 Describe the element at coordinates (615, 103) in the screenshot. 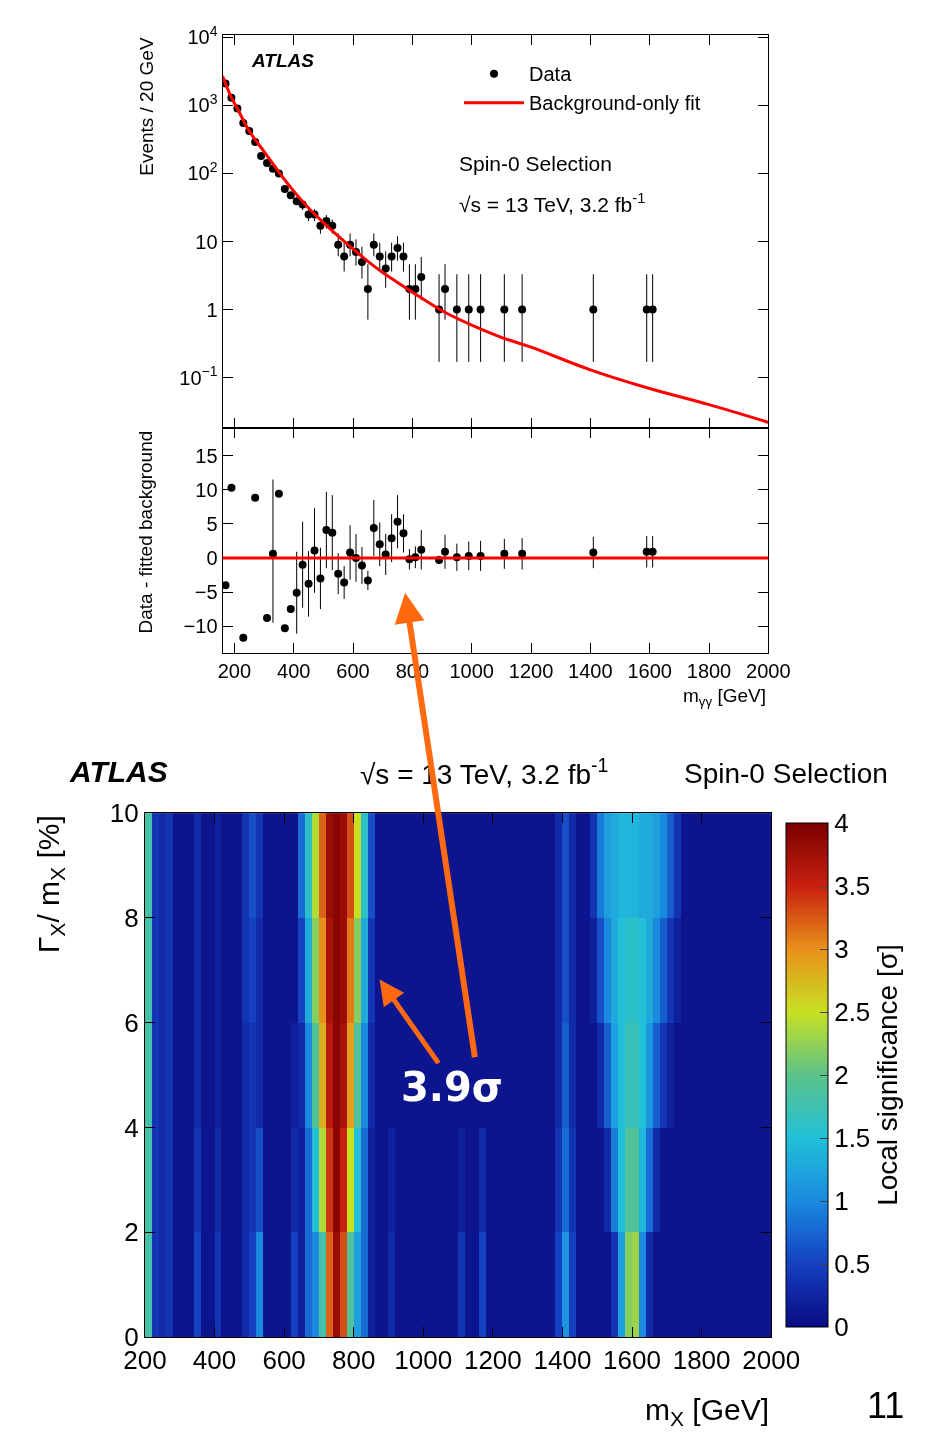

I see `legend-label: Background-only fit` at that location.